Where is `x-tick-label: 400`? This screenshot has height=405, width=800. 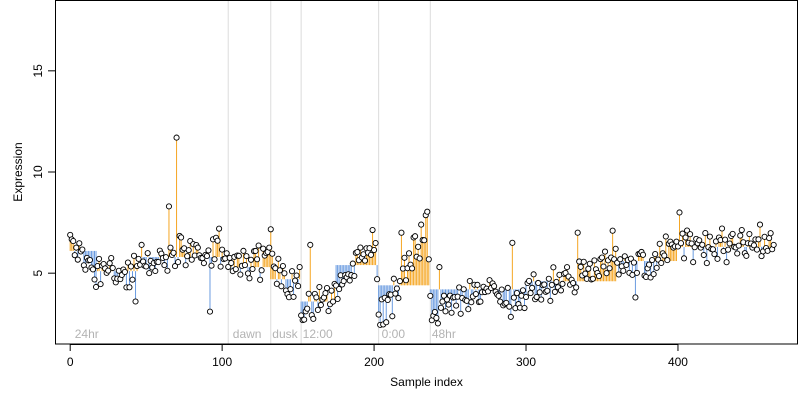
x-tick-label: 400 is located at coordinates (678, 362).